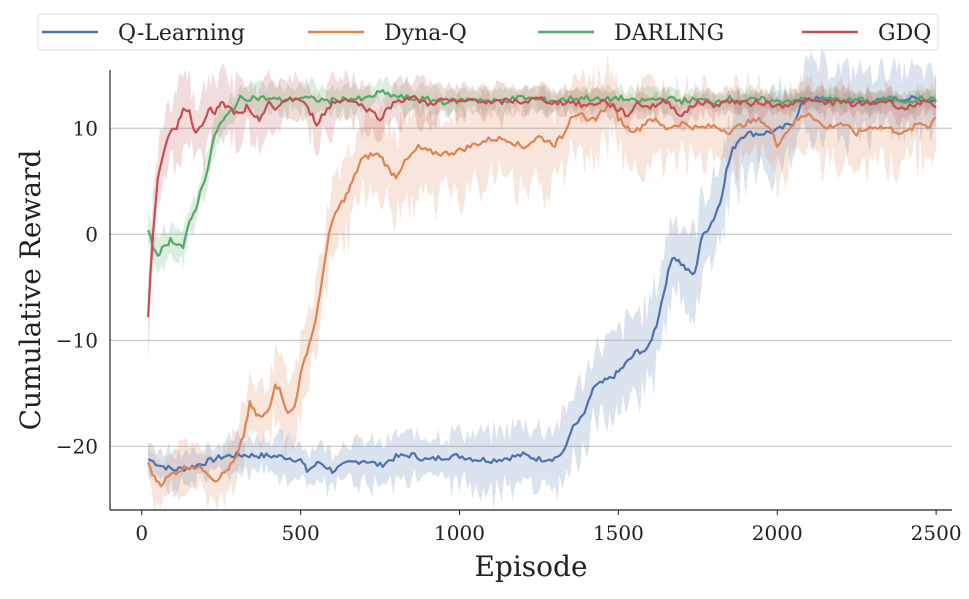 This screenshot has width=969, height=599. What do you see at coordinates (904, 33) in the screenshot?
I see `legend-label-gdq: GDQ` at bounding box center [904, 33].